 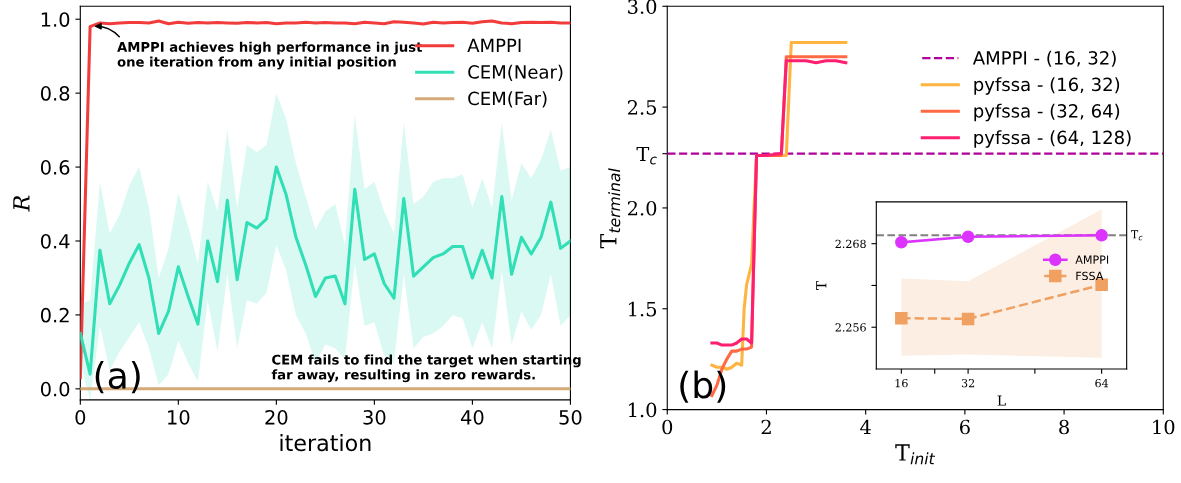 I want to click on y-axis-title: T$_{terminal}$, so click(x=610, y=208).